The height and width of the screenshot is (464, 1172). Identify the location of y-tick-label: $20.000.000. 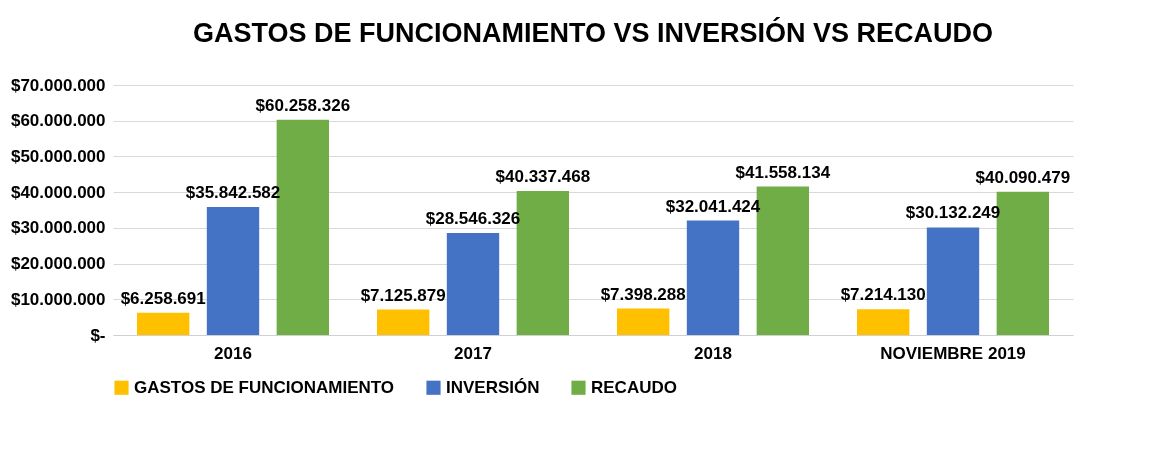
(58, 264).